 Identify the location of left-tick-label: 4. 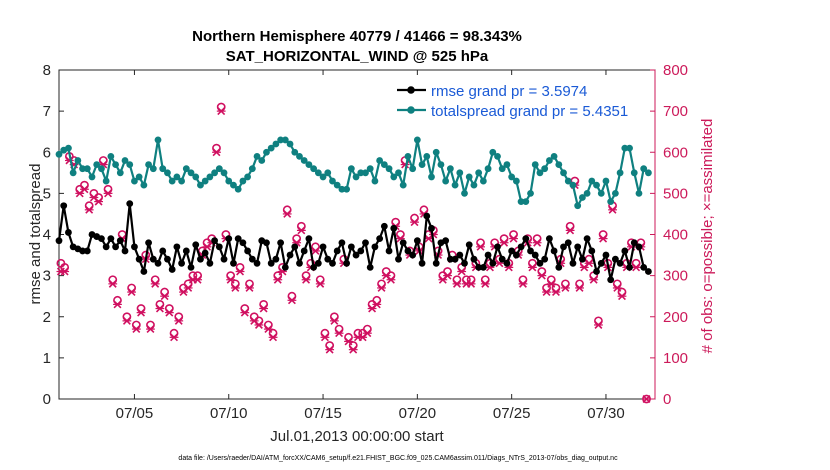
(47, 235).